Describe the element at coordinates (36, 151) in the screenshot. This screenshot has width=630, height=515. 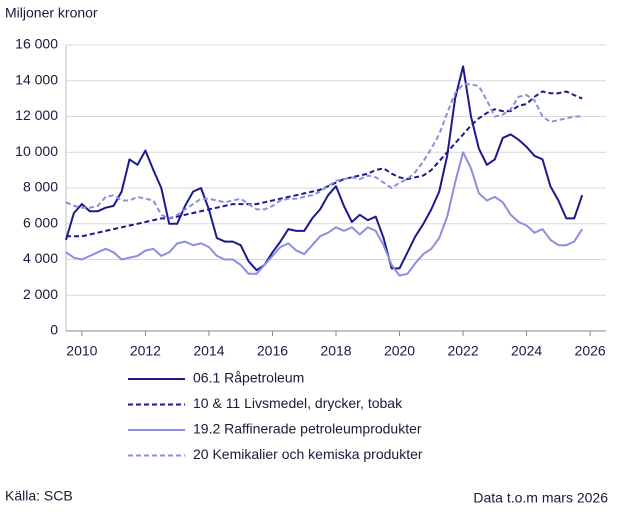
I see `y-tick-label: 10 000` at that location.